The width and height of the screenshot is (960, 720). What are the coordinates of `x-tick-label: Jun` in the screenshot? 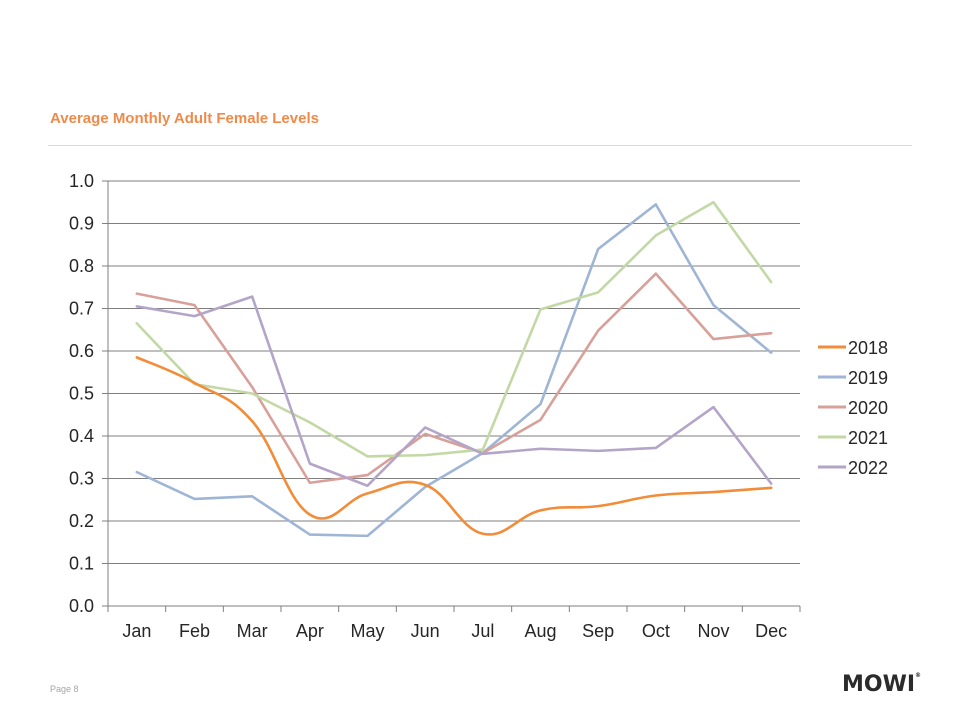 It's located at (425, 631).